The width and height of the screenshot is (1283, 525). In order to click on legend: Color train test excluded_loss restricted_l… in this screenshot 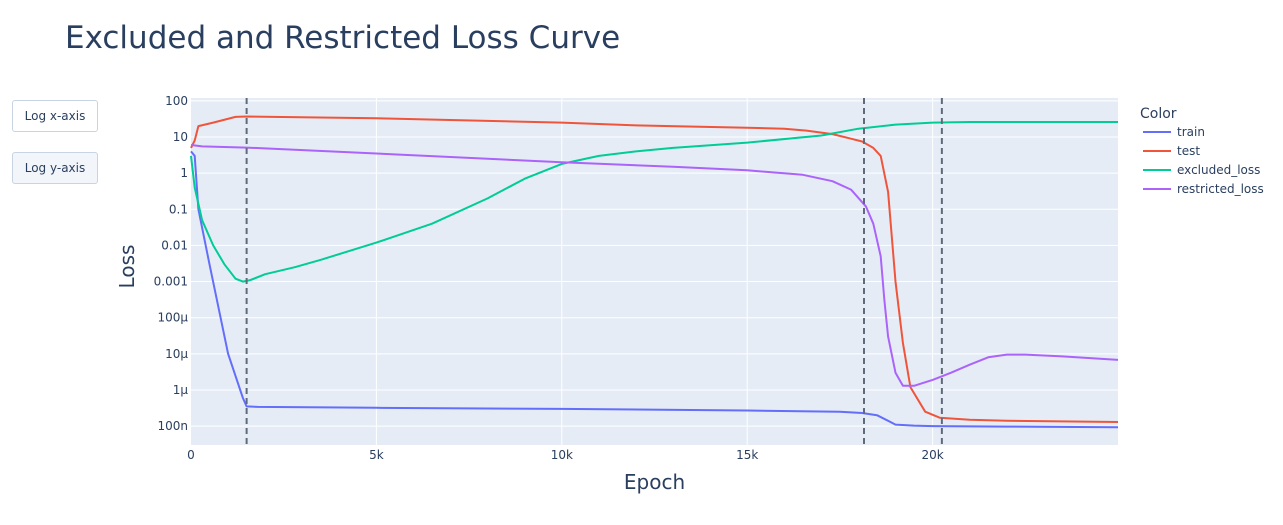, I will do `click(1202, 151)`.